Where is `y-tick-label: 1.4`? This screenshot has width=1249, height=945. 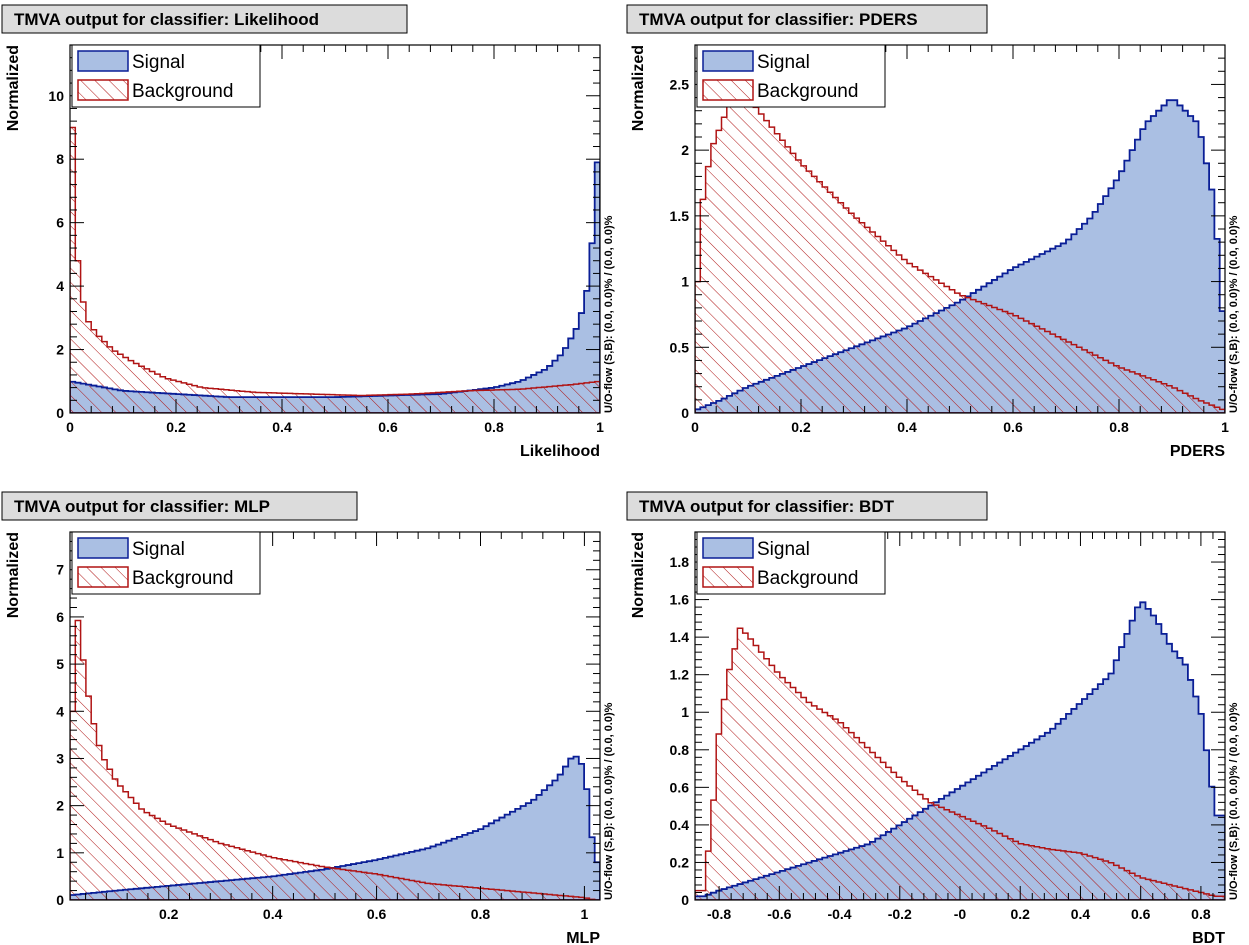
y-tick-label: 1.4 is located at coordinates (680, 637).